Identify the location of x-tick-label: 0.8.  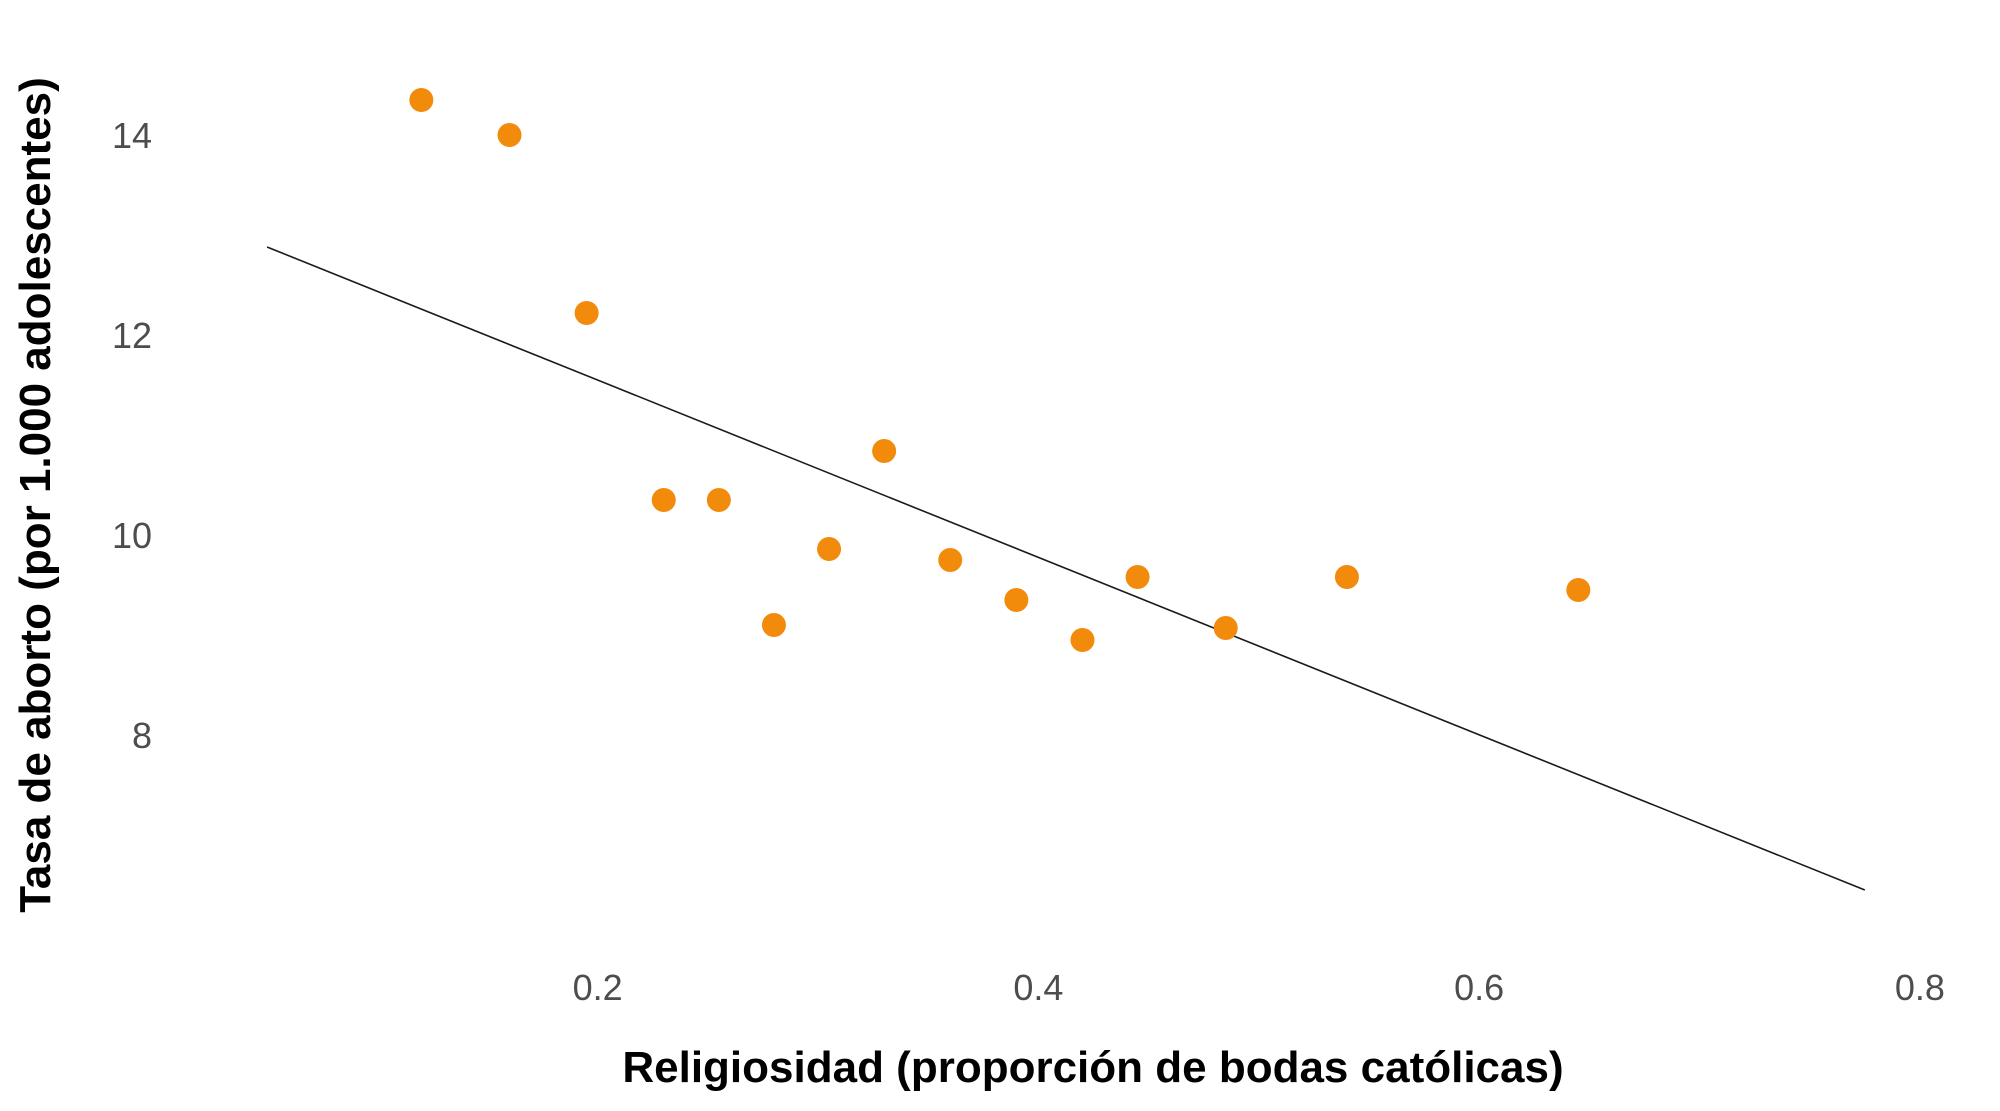
(1920, 987).